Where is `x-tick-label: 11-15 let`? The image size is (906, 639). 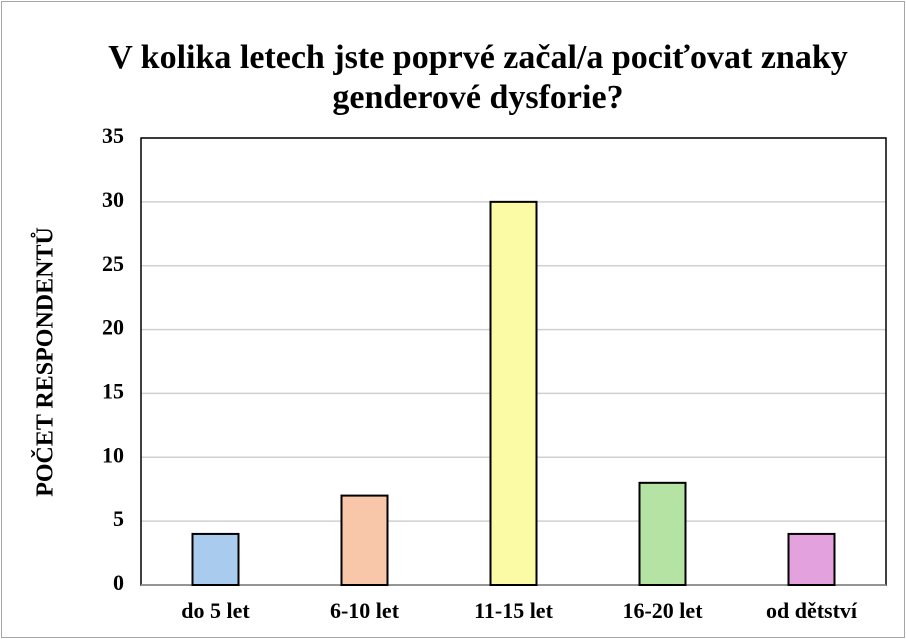 x-tick-label: 11-15 let is located at coordinates (513, 610).